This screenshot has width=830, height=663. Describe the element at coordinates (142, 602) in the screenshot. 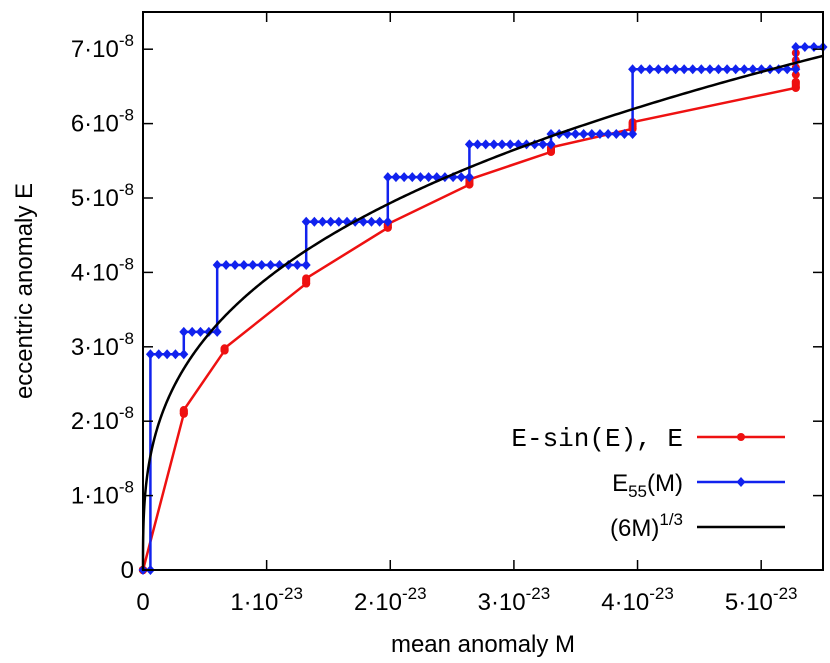

I see `x-tick-label-0: 0` at that location.